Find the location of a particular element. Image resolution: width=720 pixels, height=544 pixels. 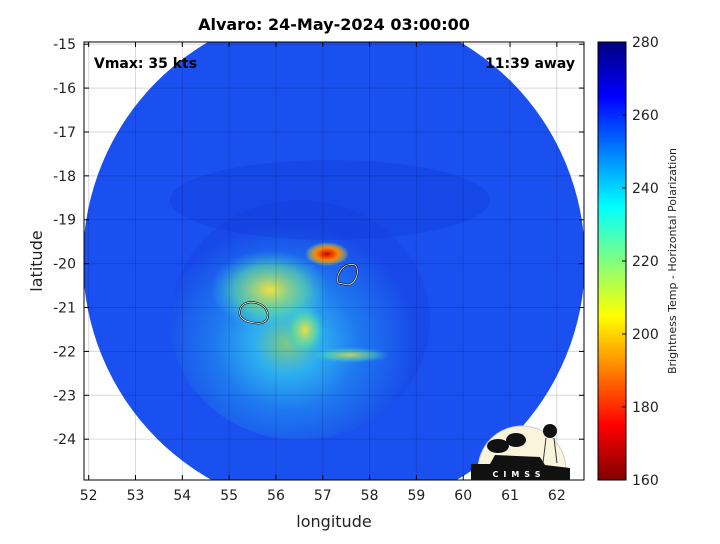

x-tick-label: 54 is located at coordinates (182, 496).